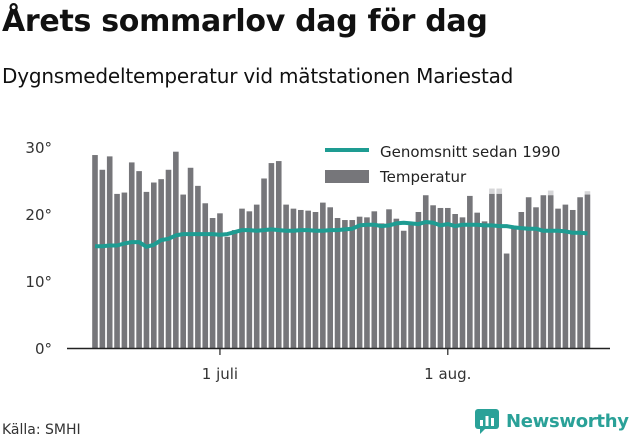  What do you see at coordinates (245, 21) in the screenshot?
I see `chart-title: Årets sommarlov dag för dag` at bounding box center [245, 21].